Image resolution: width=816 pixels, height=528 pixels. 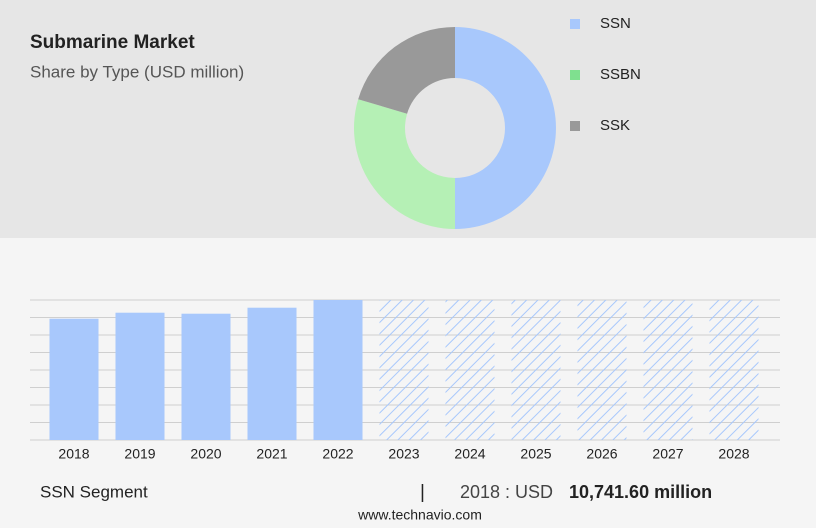 I want to click on x-tick-label: 2024, so click(x=469, y=454).